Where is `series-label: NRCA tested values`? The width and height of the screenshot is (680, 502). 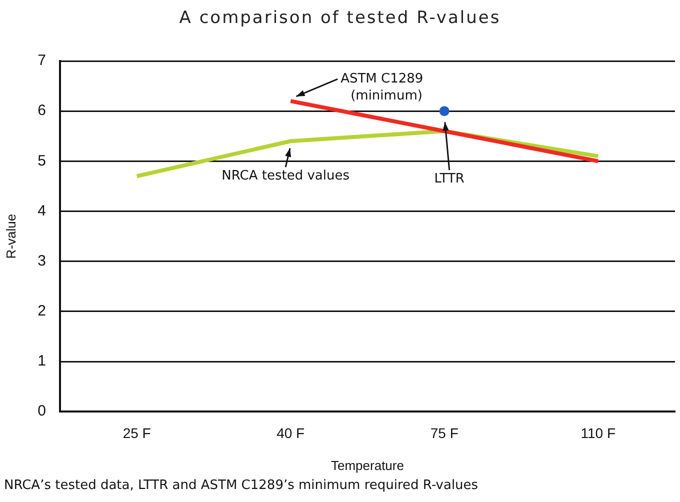
series-label: NRCA tested values is located at coordinates (286, 176).